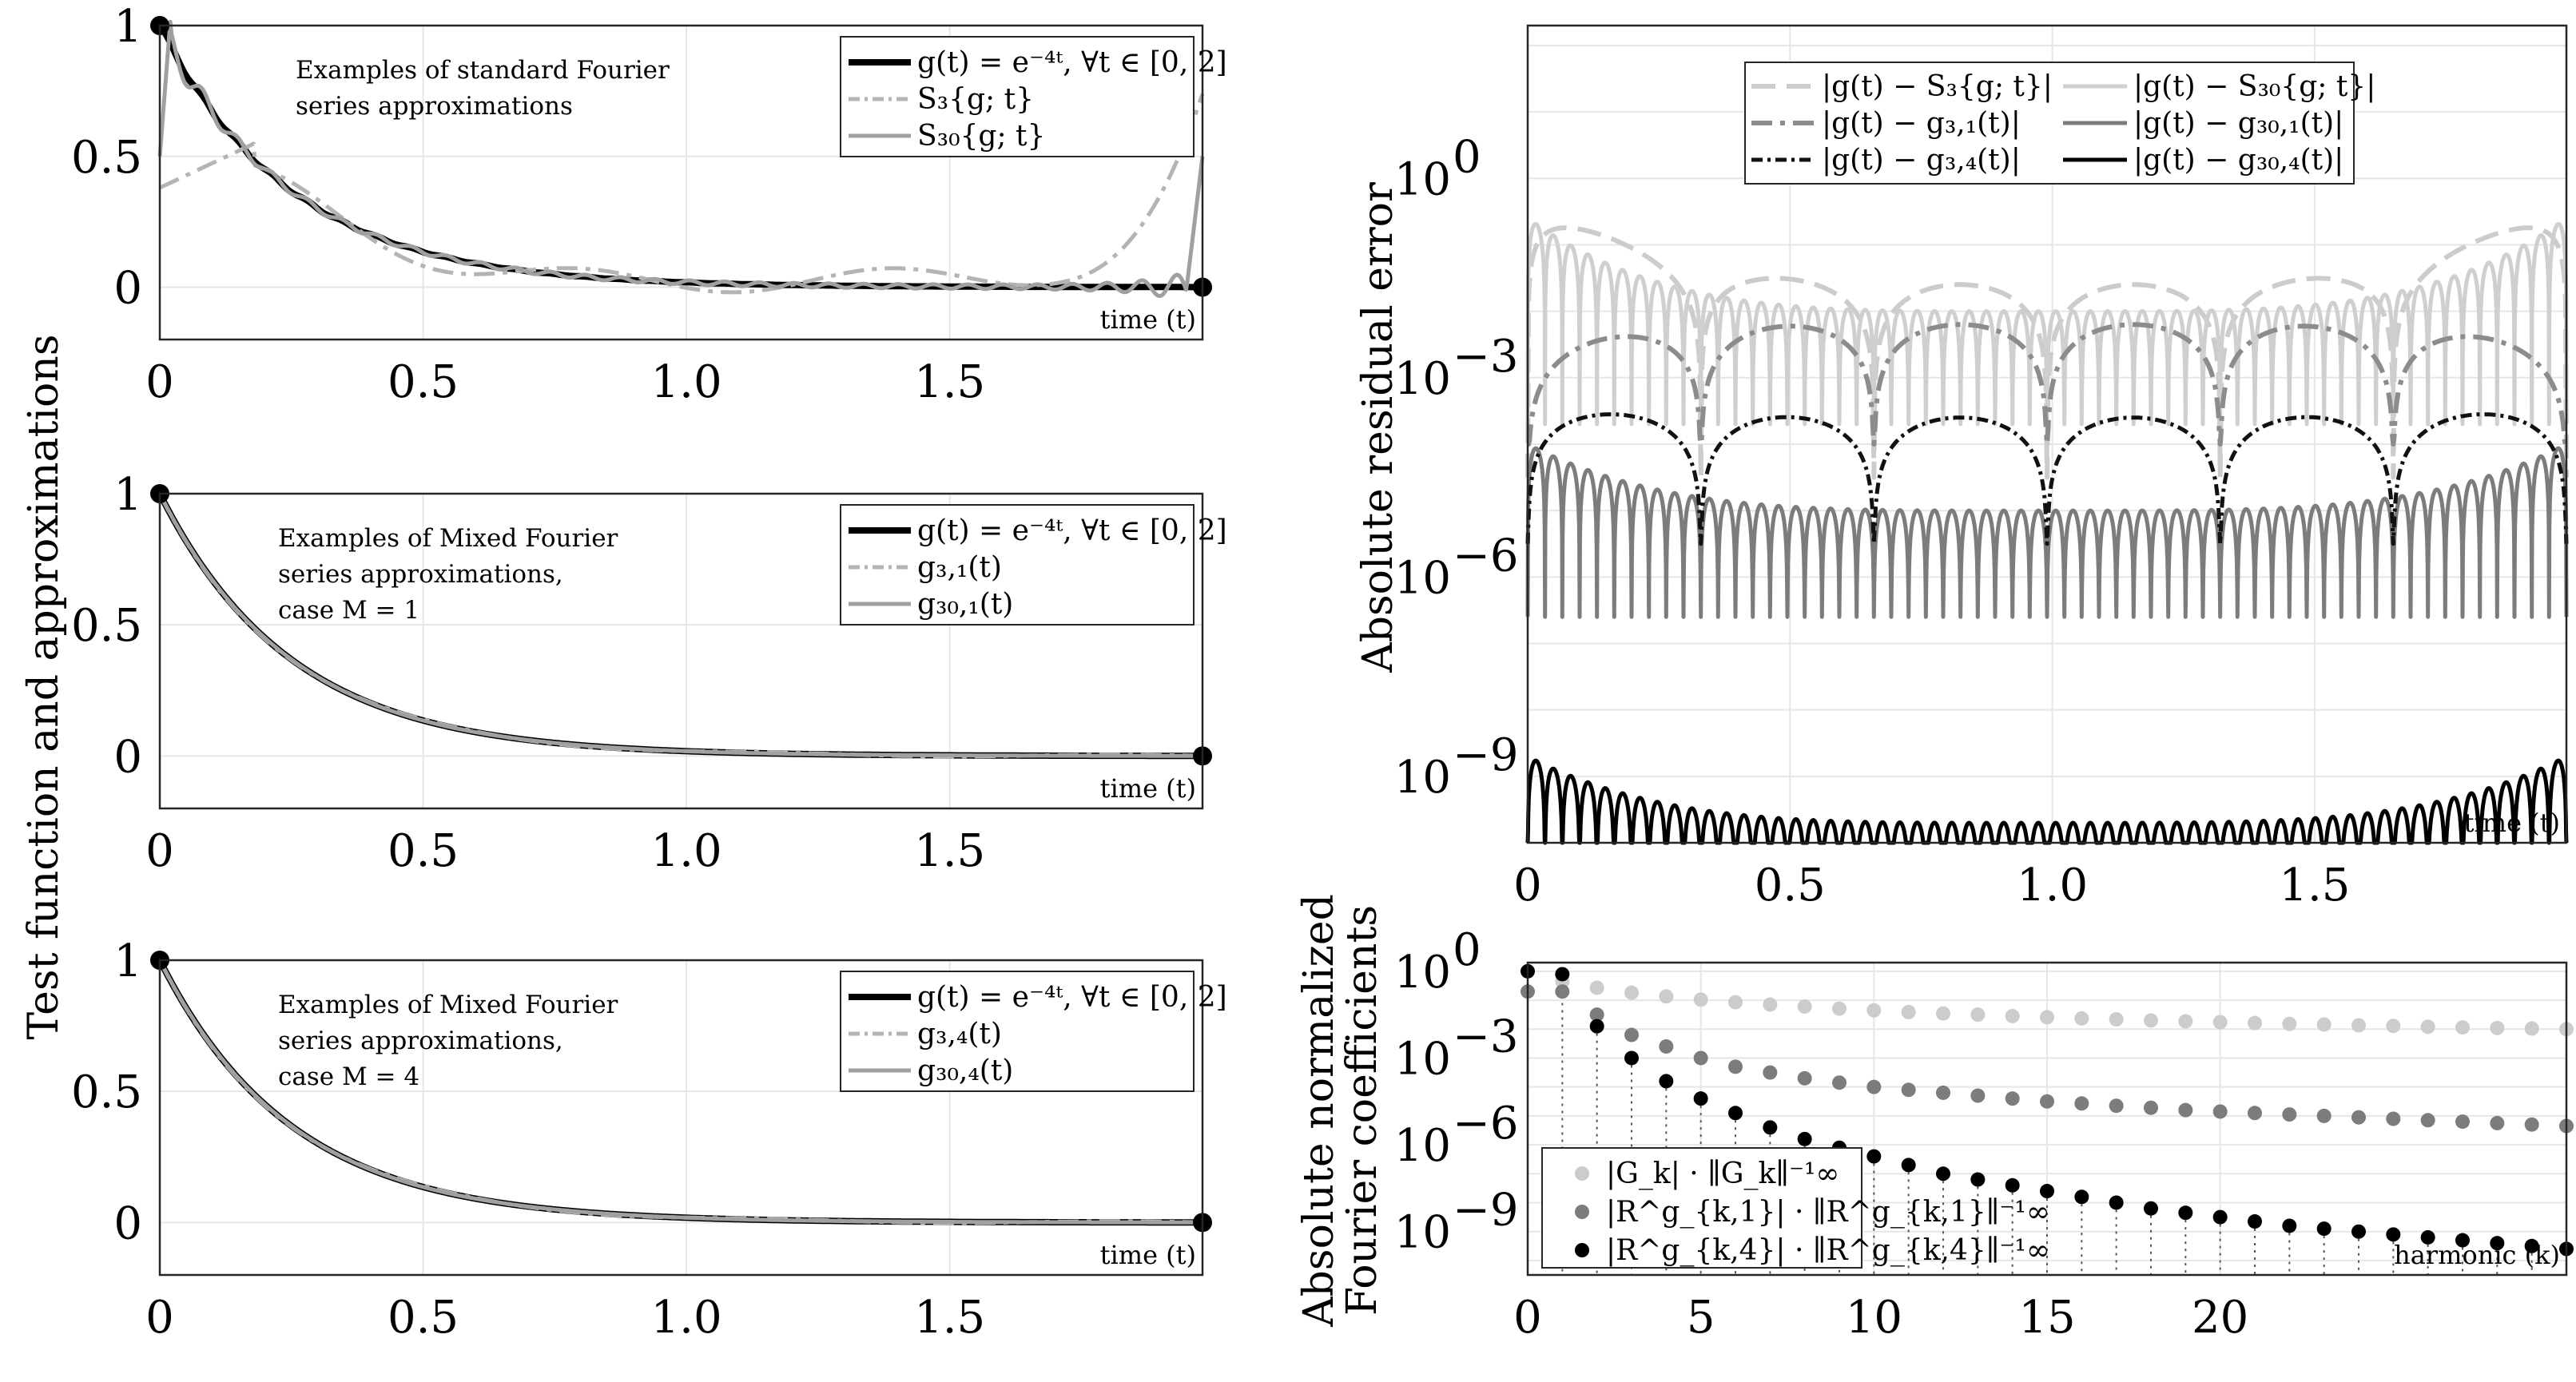 The height and width of the screenshot is (1382, 2576). I want to click on legend-label-4: |g(t) − g₃₀,₁(t)|, so click(2238, 123).